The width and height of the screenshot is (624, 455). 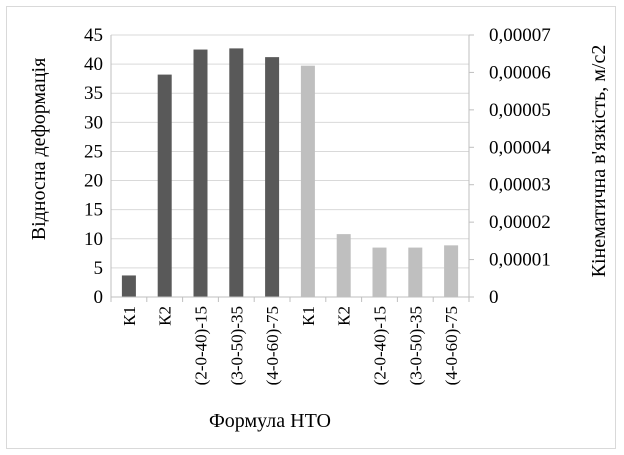 What do you see at coordinates (39, 149) in the screenshot?
I see `y-axis-title: Відносна деформація` at bounding box center [39, 149].